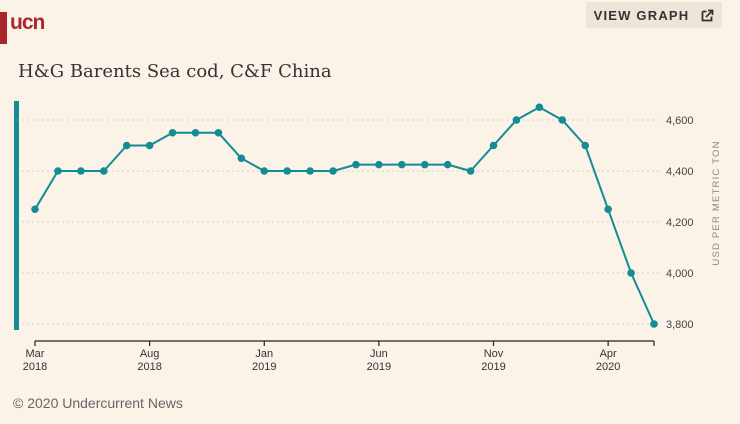  I want to click on y-tick-label: 4,400, so click(680, 172).